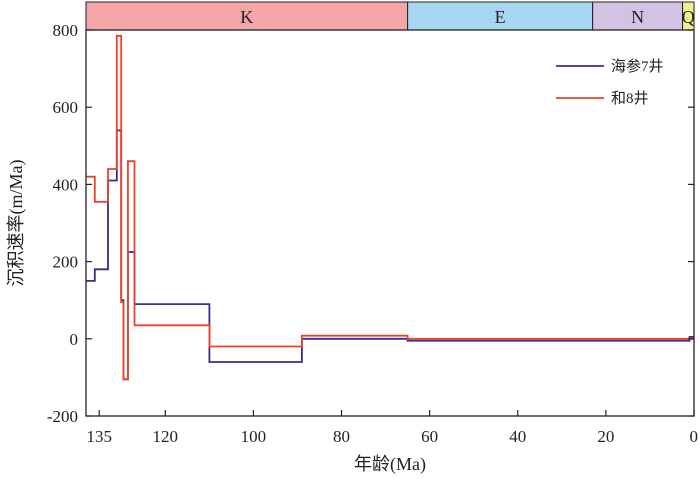  I want to click on period-box-K, so click(247, 16).